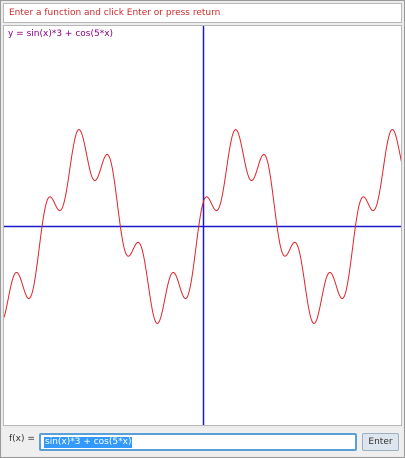 This screenshot has width=405, height=458. Describe the element at coordinates (61, 34) in the screenshot. I see `equation-label: y = sin(x)*3 + cos(5*x)` at that location.